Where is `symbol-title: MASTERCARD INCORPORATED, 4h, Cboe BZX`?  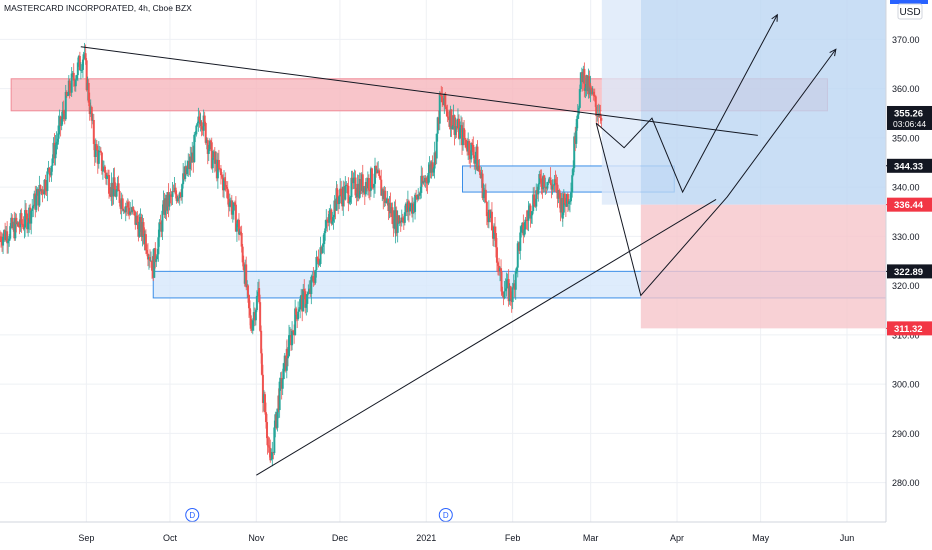
symbol-title: MASTERCARD INCORPORATED, 4h, Cboe BZX is located at coordinates (98, 8).